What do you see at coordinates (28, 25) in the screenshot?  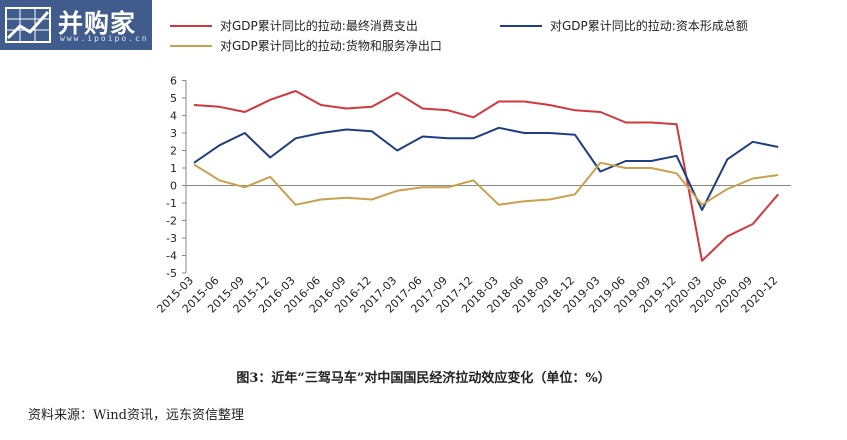 I see `chart-logo-icon` at bounding box center [28, 25].